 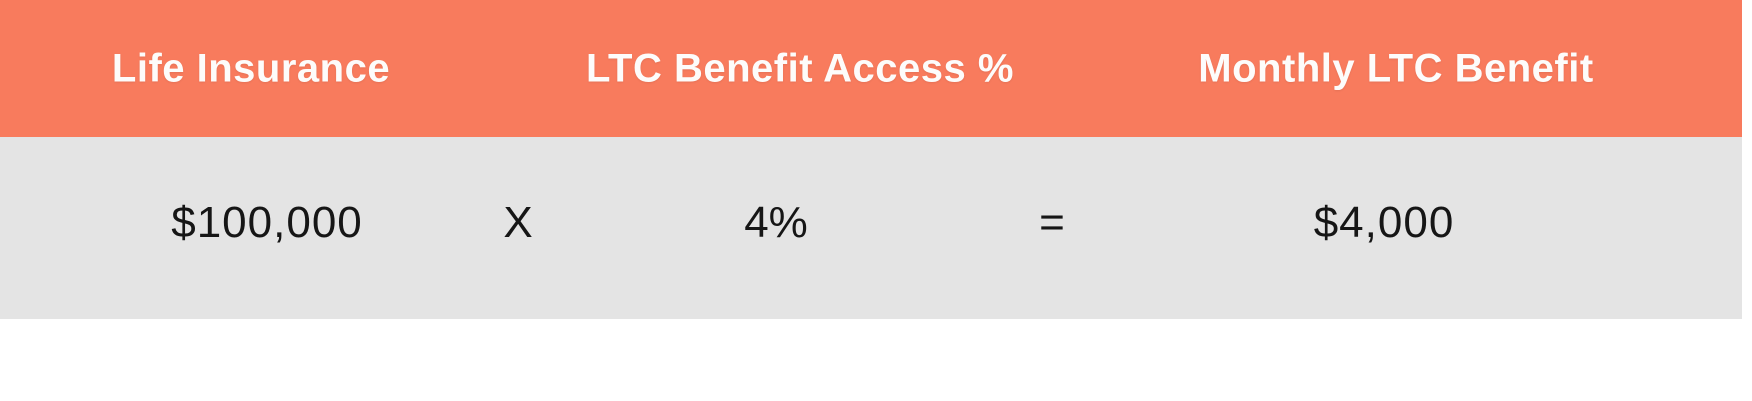 I want to click on ltc-access-percent-value: 4%, so click(x=776, y=222).